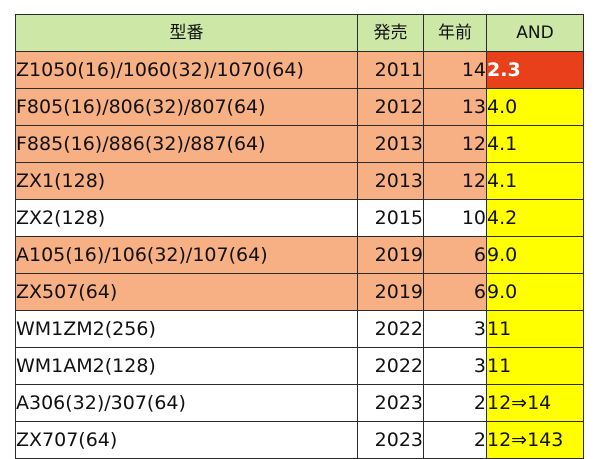 The height and width of the screenshot is (459, 596). What do you see at coordinates (186, 403) in the screenshot?
I see `cell-model: A306(32)/307(64)` at bounding box center [186, 403].